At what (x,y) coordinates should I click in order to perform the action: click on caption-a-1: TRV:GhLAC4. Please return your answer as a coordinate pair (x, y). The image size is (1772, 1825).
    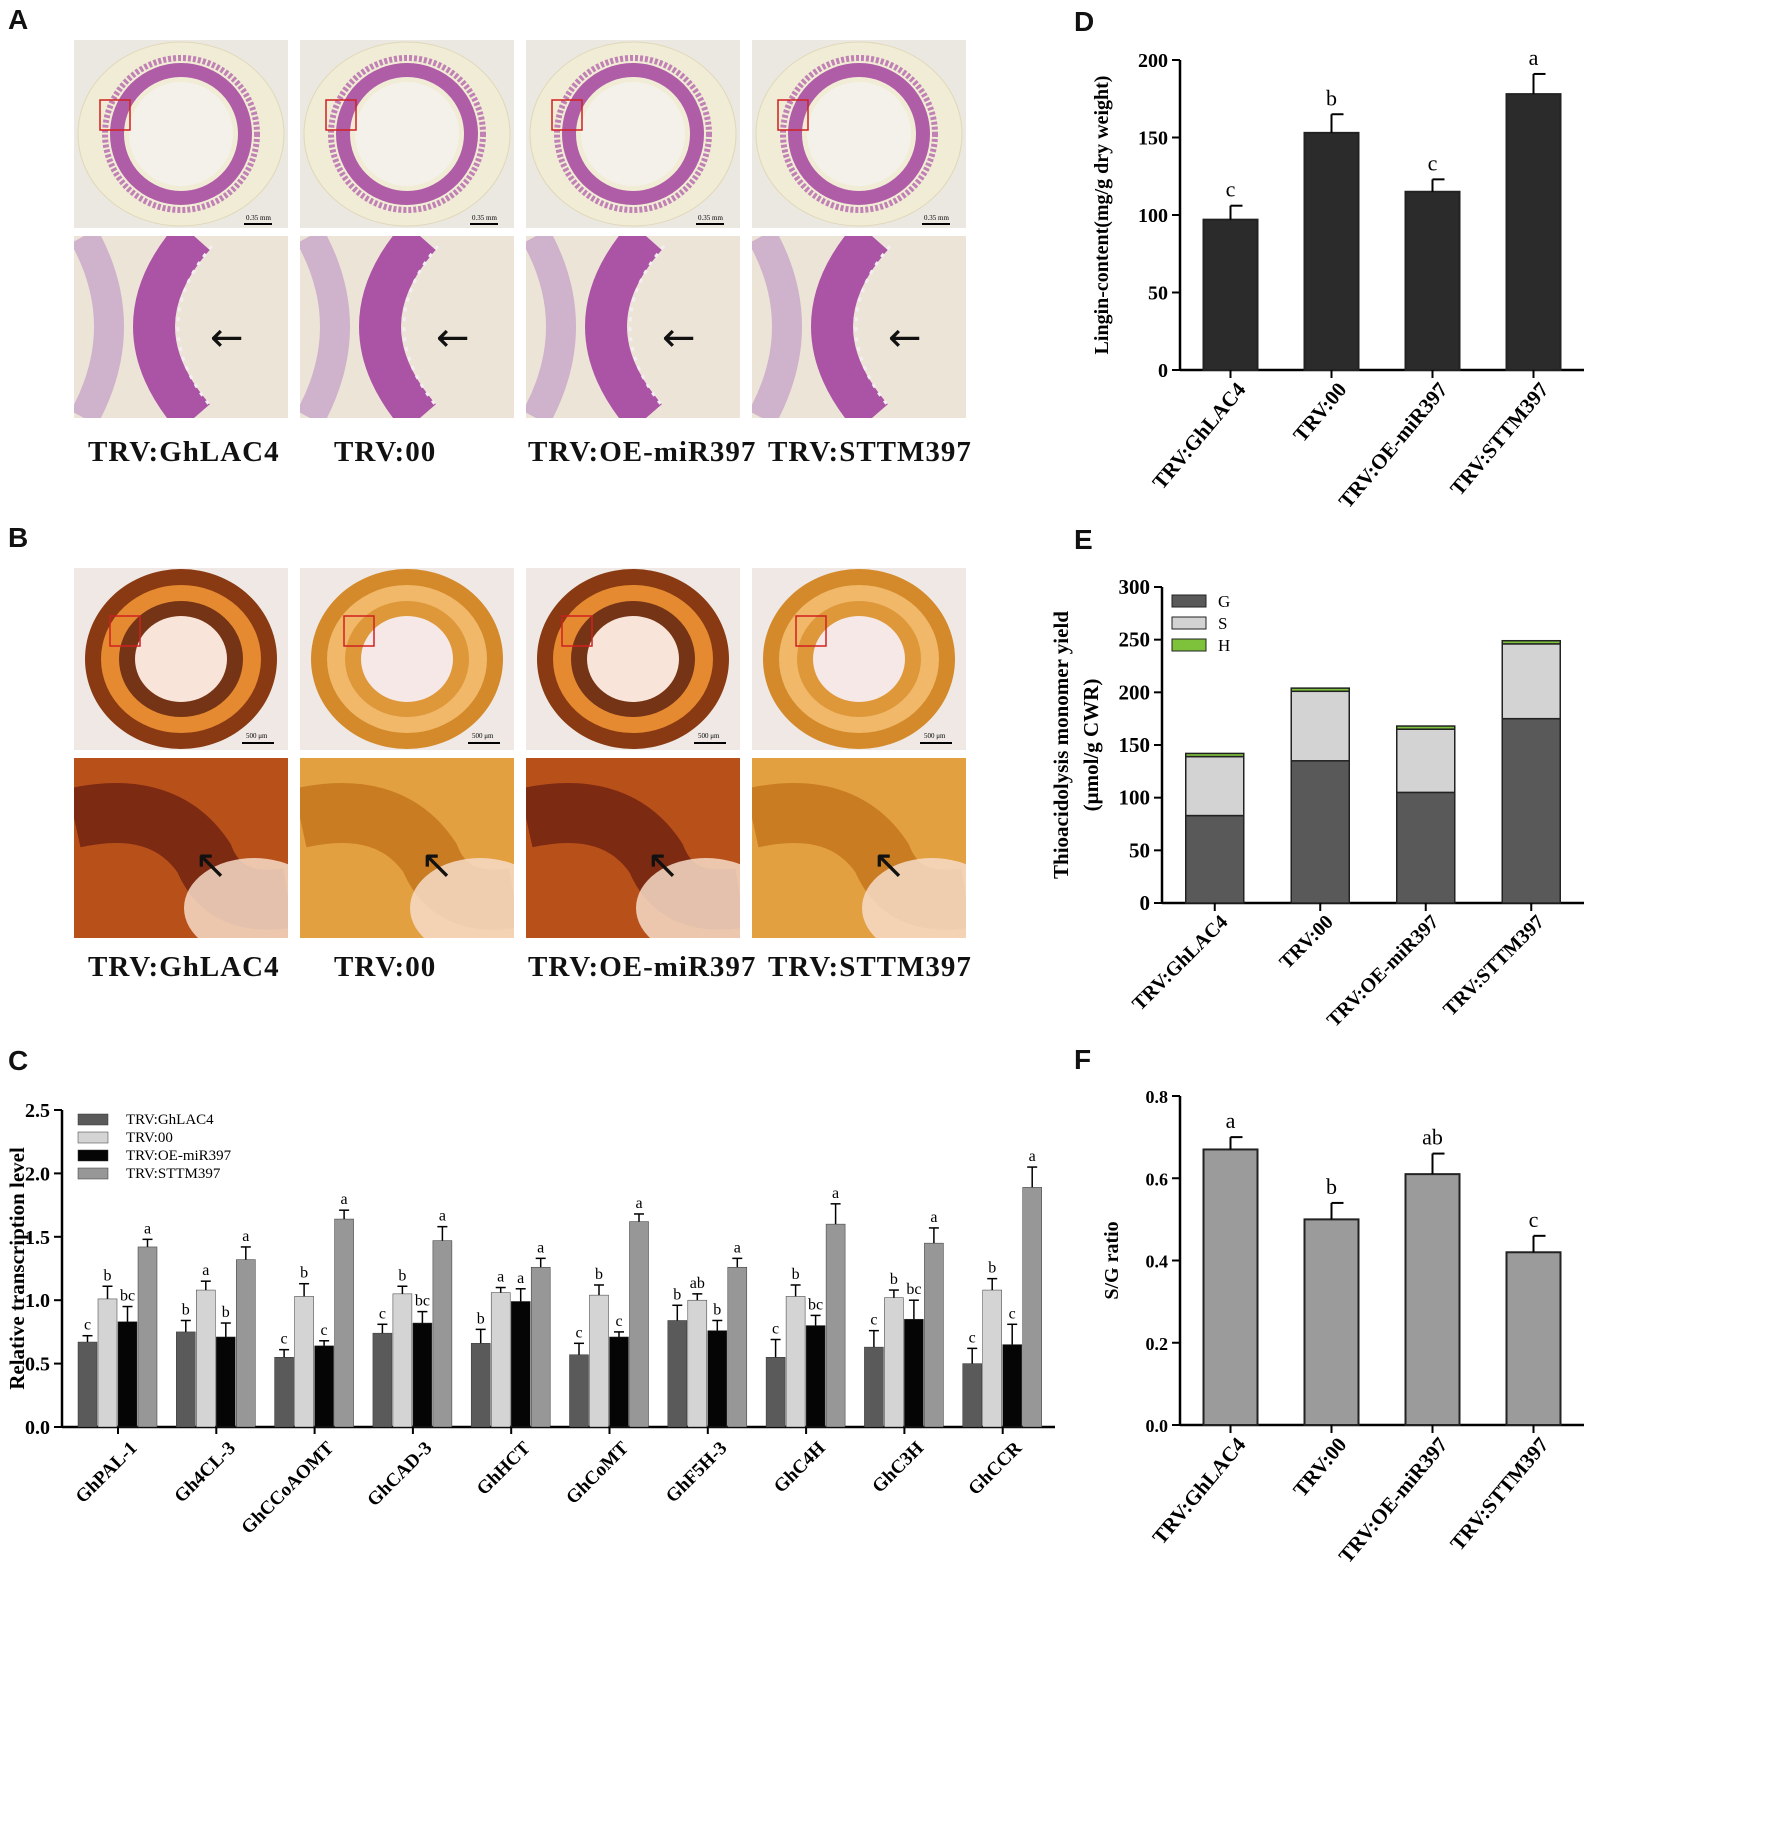
    Looking at the image, I should click on (184, 452).